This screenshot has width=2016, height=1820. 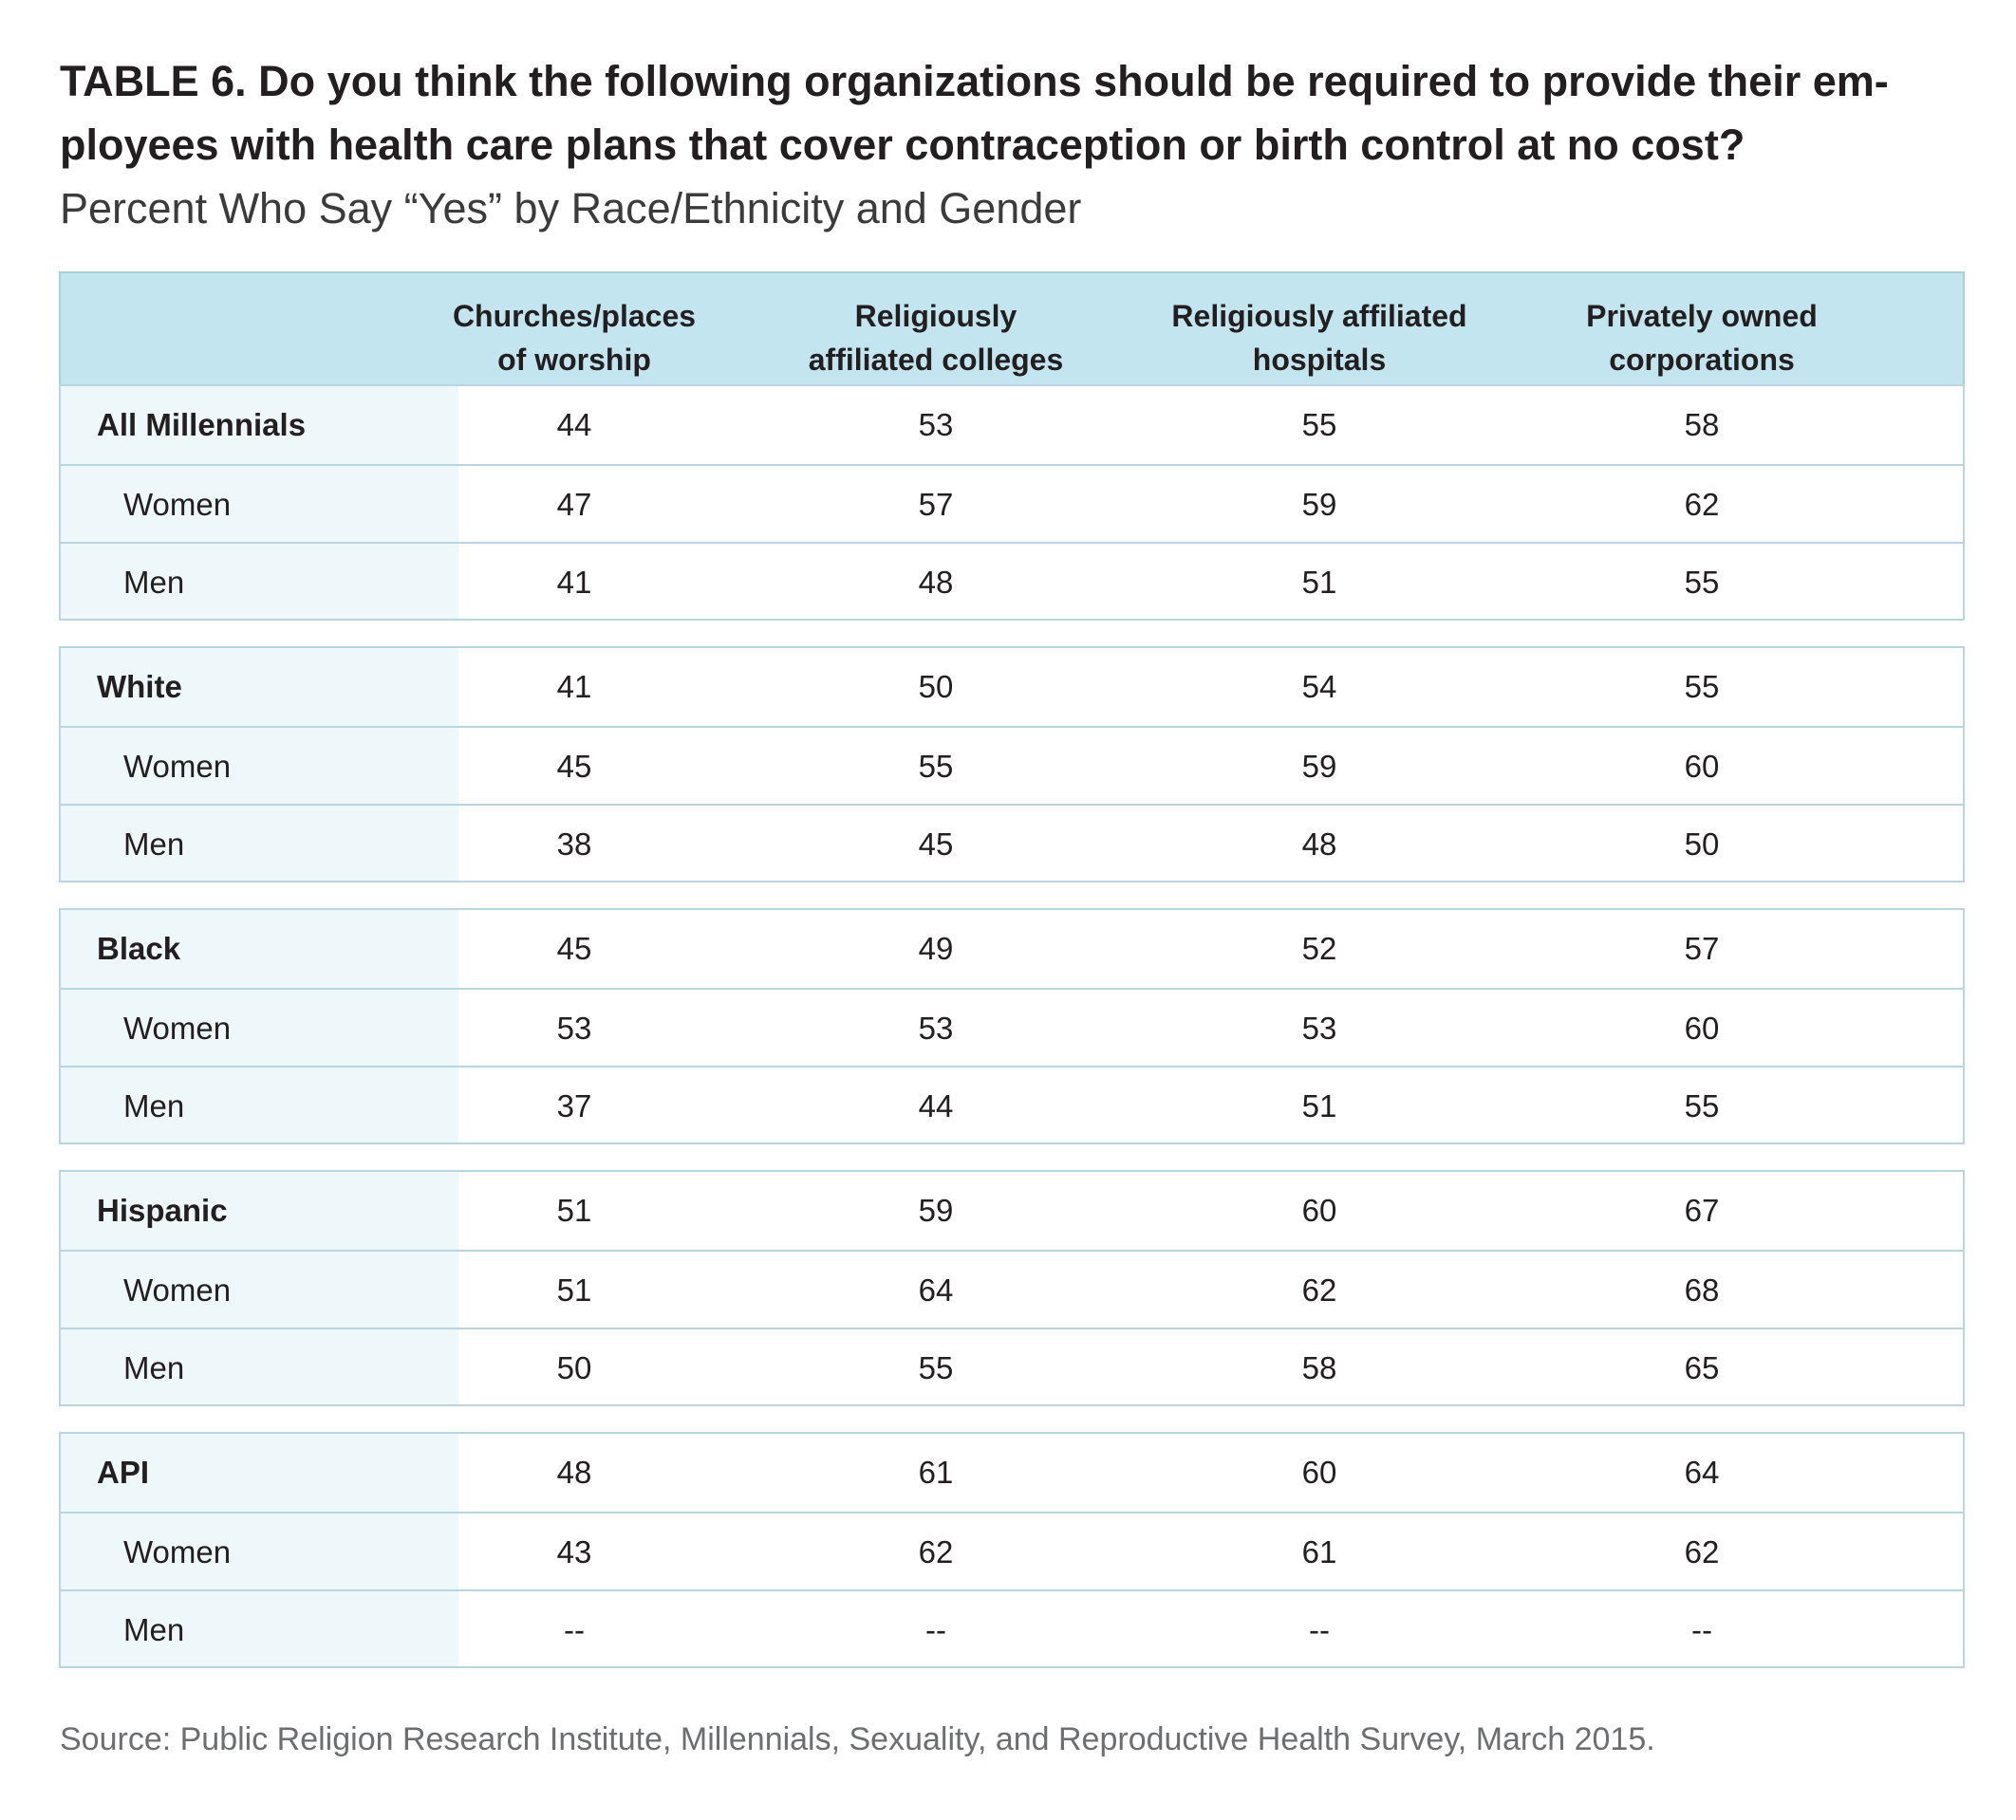 I want to click on table-cell: 49, so click(x=936, y=948).